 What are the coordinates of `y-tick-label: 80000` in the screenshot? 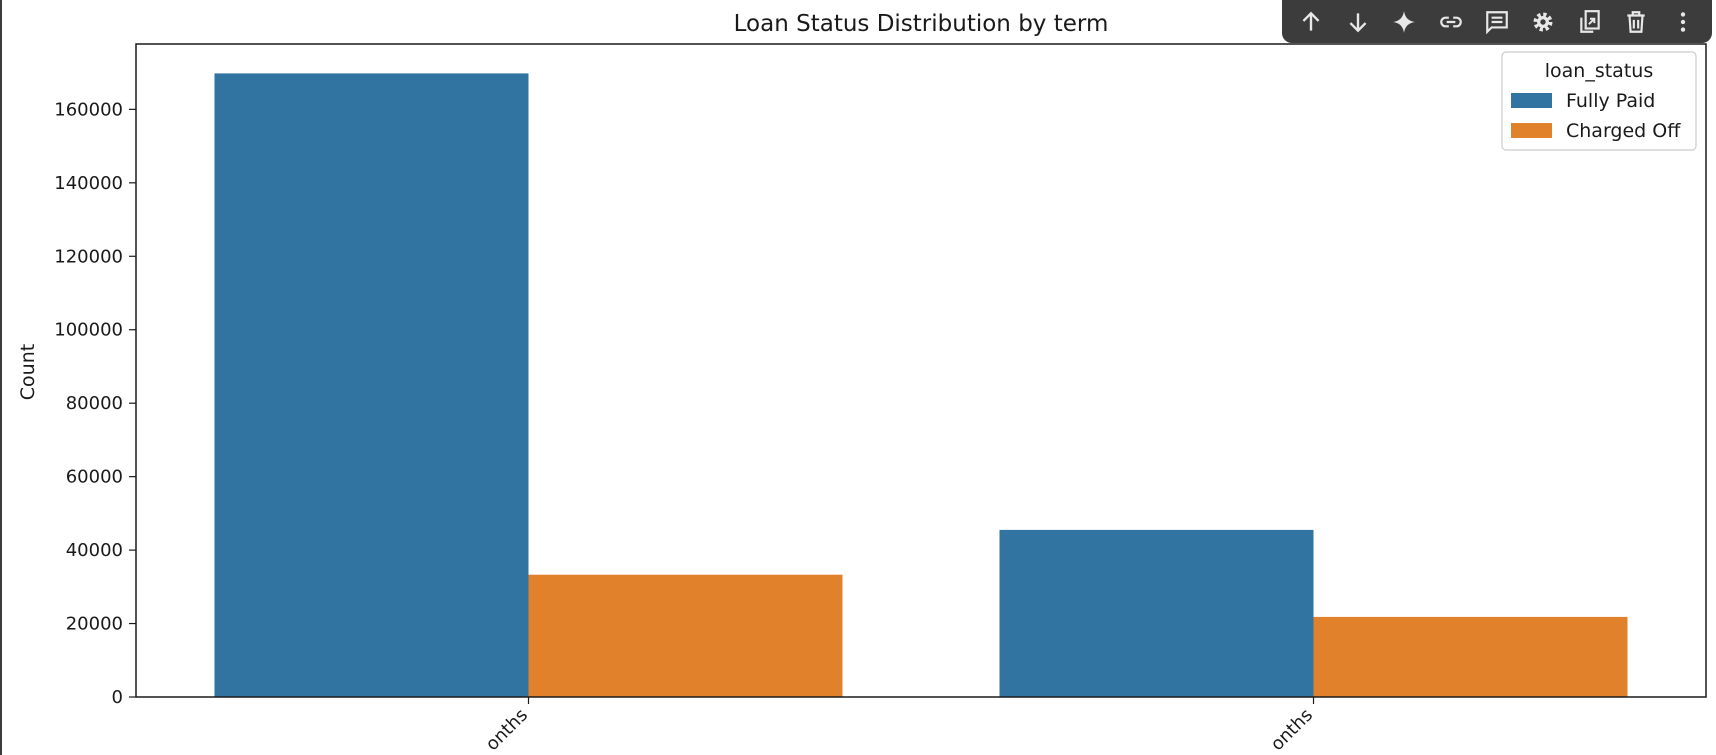 It's located at (94, 403).